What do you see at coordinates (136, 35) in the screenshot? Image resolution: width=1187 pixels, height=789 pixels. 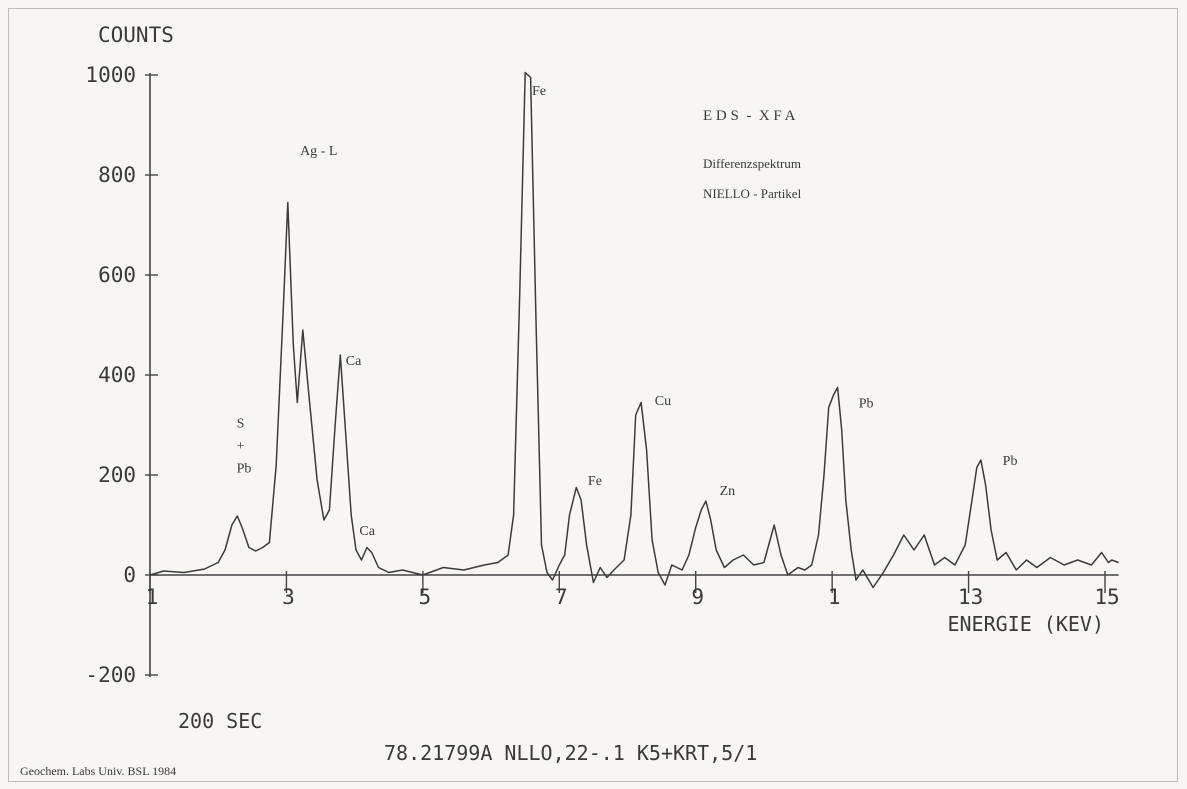 I see `y-axis-title: COUNTS` at bounding box center [136, 35].